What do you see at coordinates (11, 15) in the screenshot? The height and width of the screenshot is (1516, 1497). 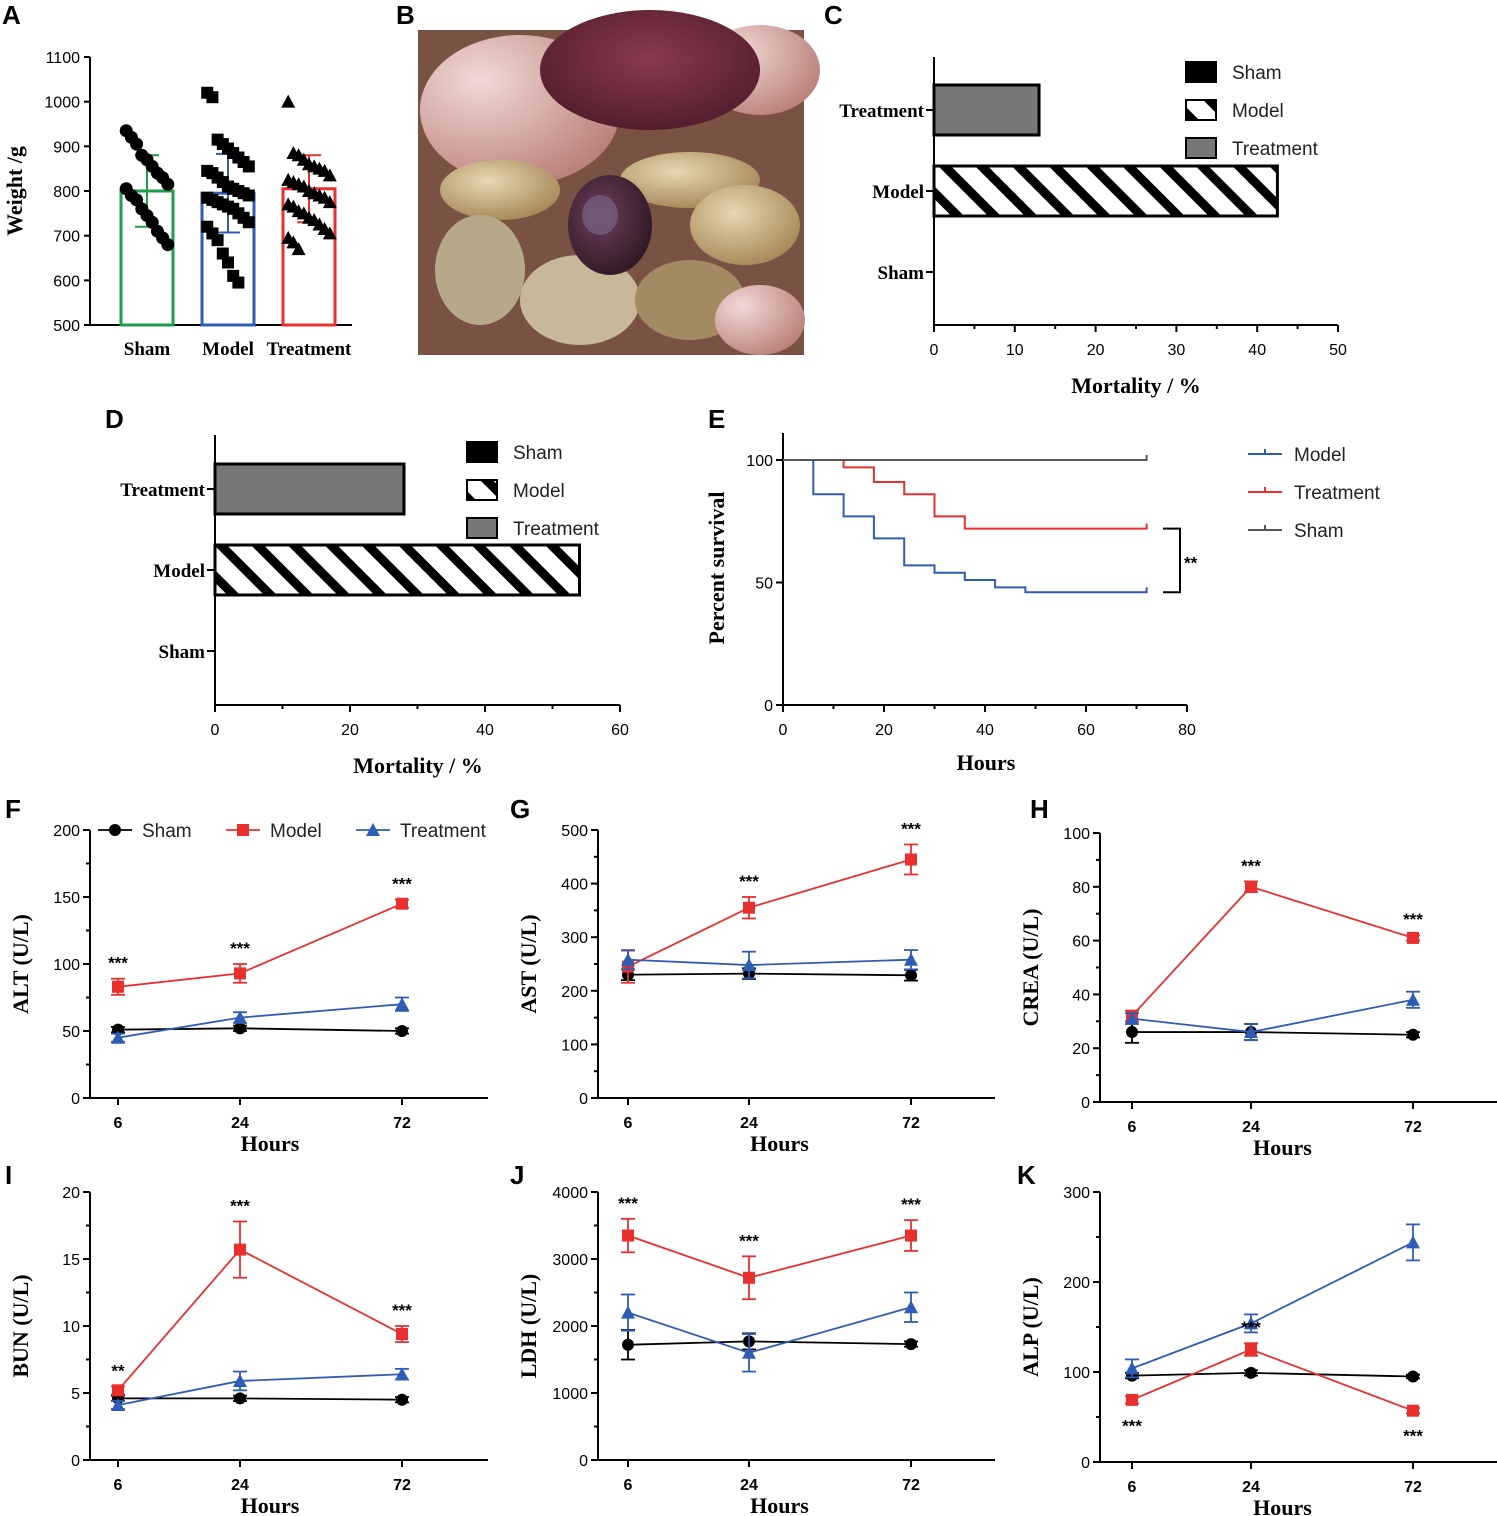 I see `panel-letter-a: A` at bounding box center [11, 15].